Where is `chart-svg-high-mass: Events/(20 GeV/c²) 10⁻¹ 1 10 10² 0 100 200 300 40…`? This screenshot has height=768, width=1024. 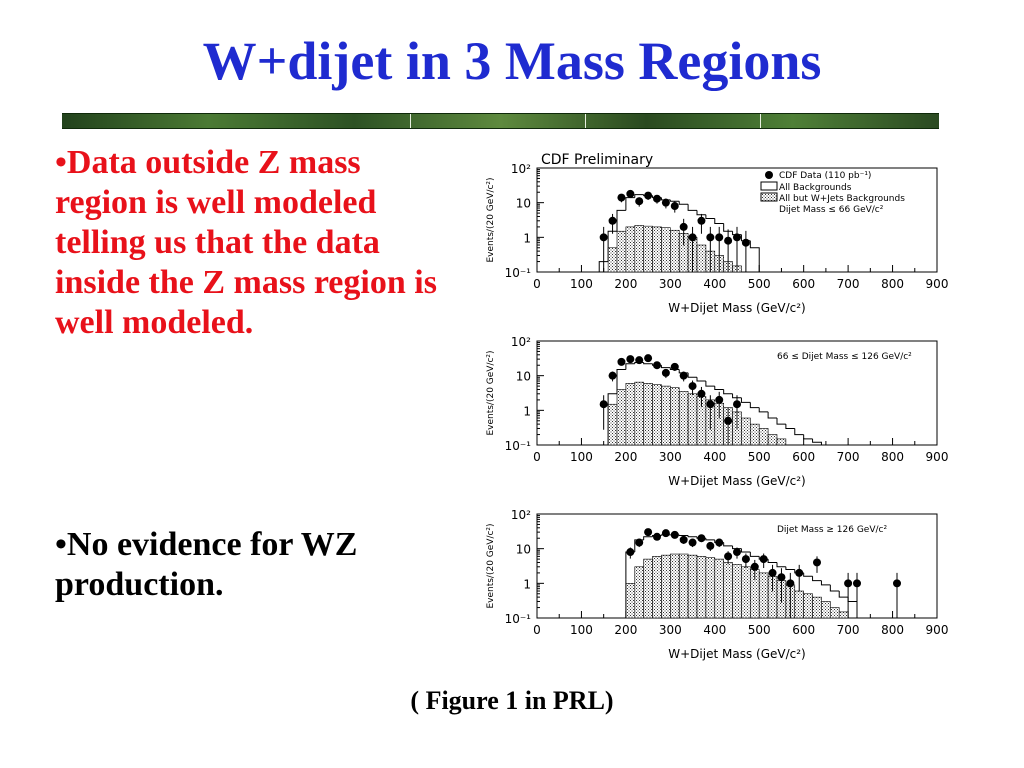 chart-svg-high-mass: Events/(20 GeV/c²) 10⁻¹ 1 10 10² 0 100 200 300 40… is located at coordinates (717, 584).